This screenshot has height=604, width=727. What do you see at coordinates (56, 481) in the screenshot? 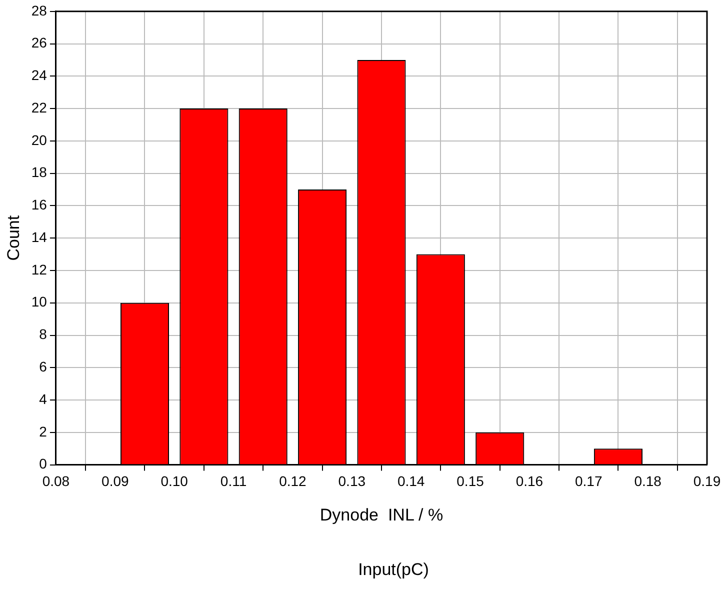
I see `x-tick-label: 0.08` at bounding box center [56, 481].